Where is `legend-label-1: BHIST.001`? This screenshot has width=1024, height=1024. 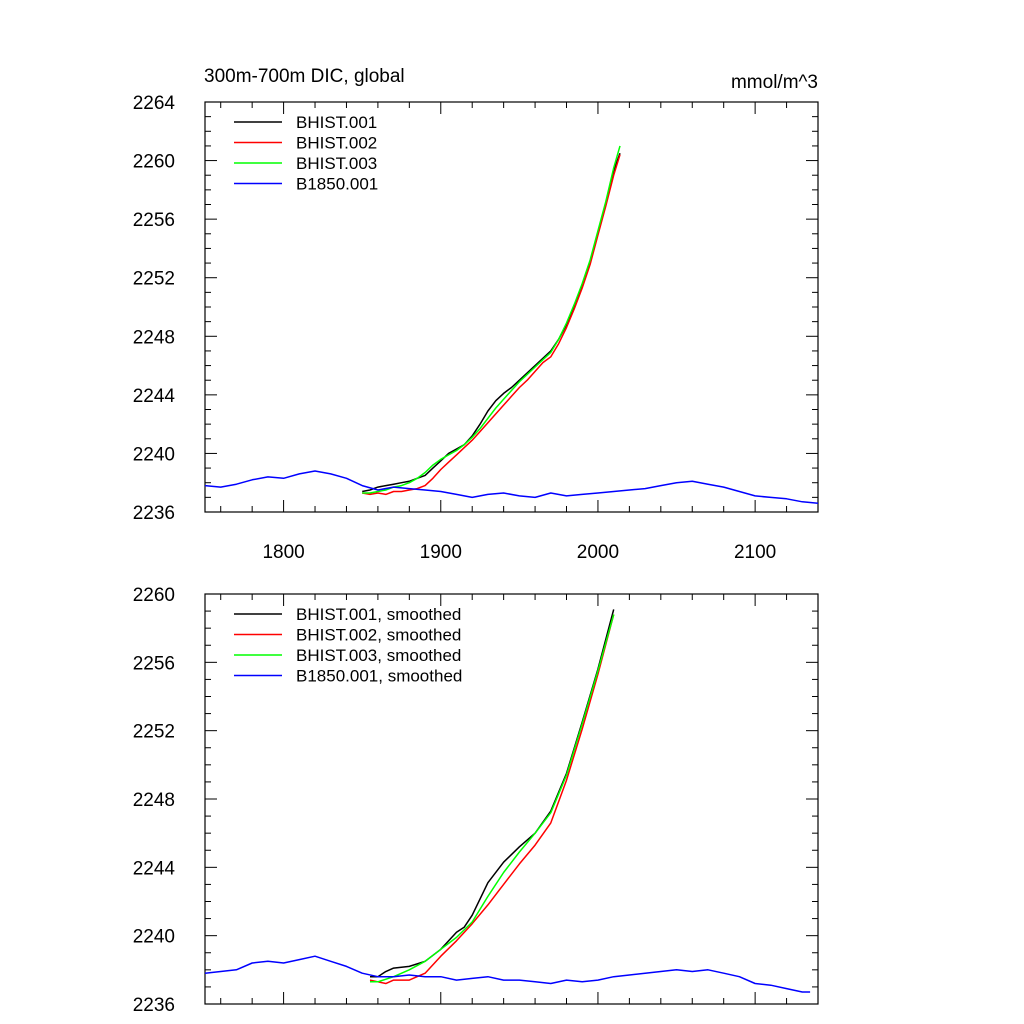 legend-label-1: BHIST.001 is located at coordinates (336, 122).